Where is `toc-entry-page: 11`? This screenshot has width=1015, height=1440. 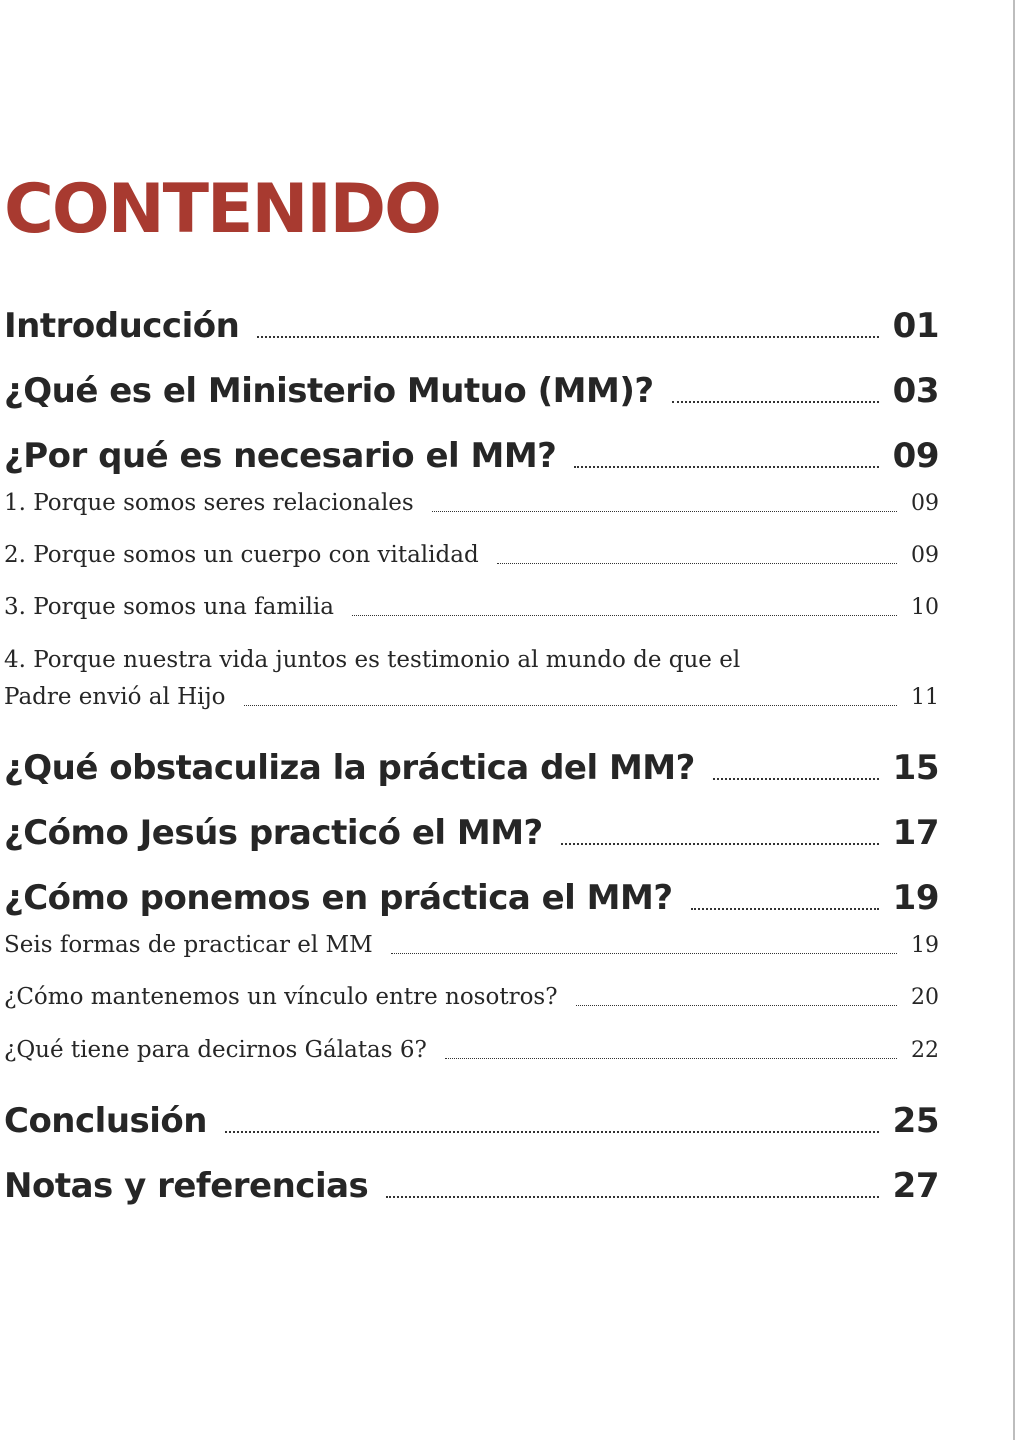
toc-entry-page: 11 is located at coordinates (925, 697).